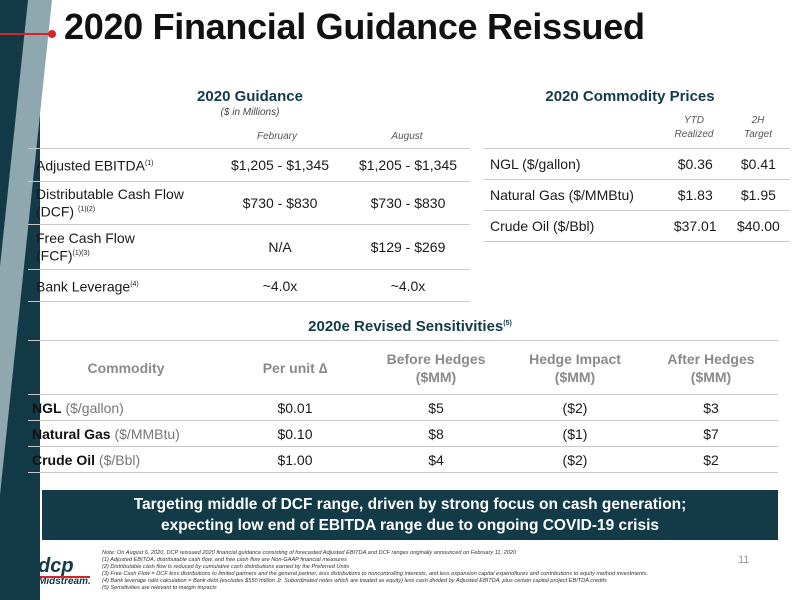  What do you see at coordinates (630, 96) in the screenshot?
I see `prices-heading: 2020 Commodity Prices` at bounding box center [630, 96].